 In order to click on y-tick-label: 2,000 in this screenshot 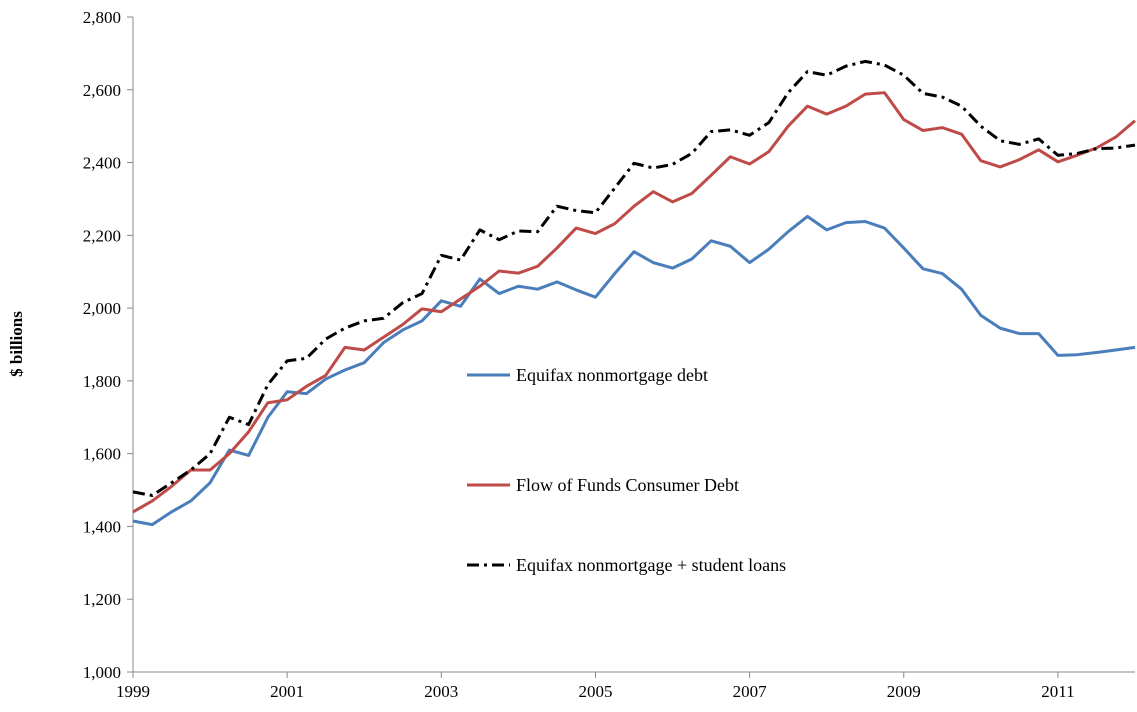, I will do `click(102, 308)`.